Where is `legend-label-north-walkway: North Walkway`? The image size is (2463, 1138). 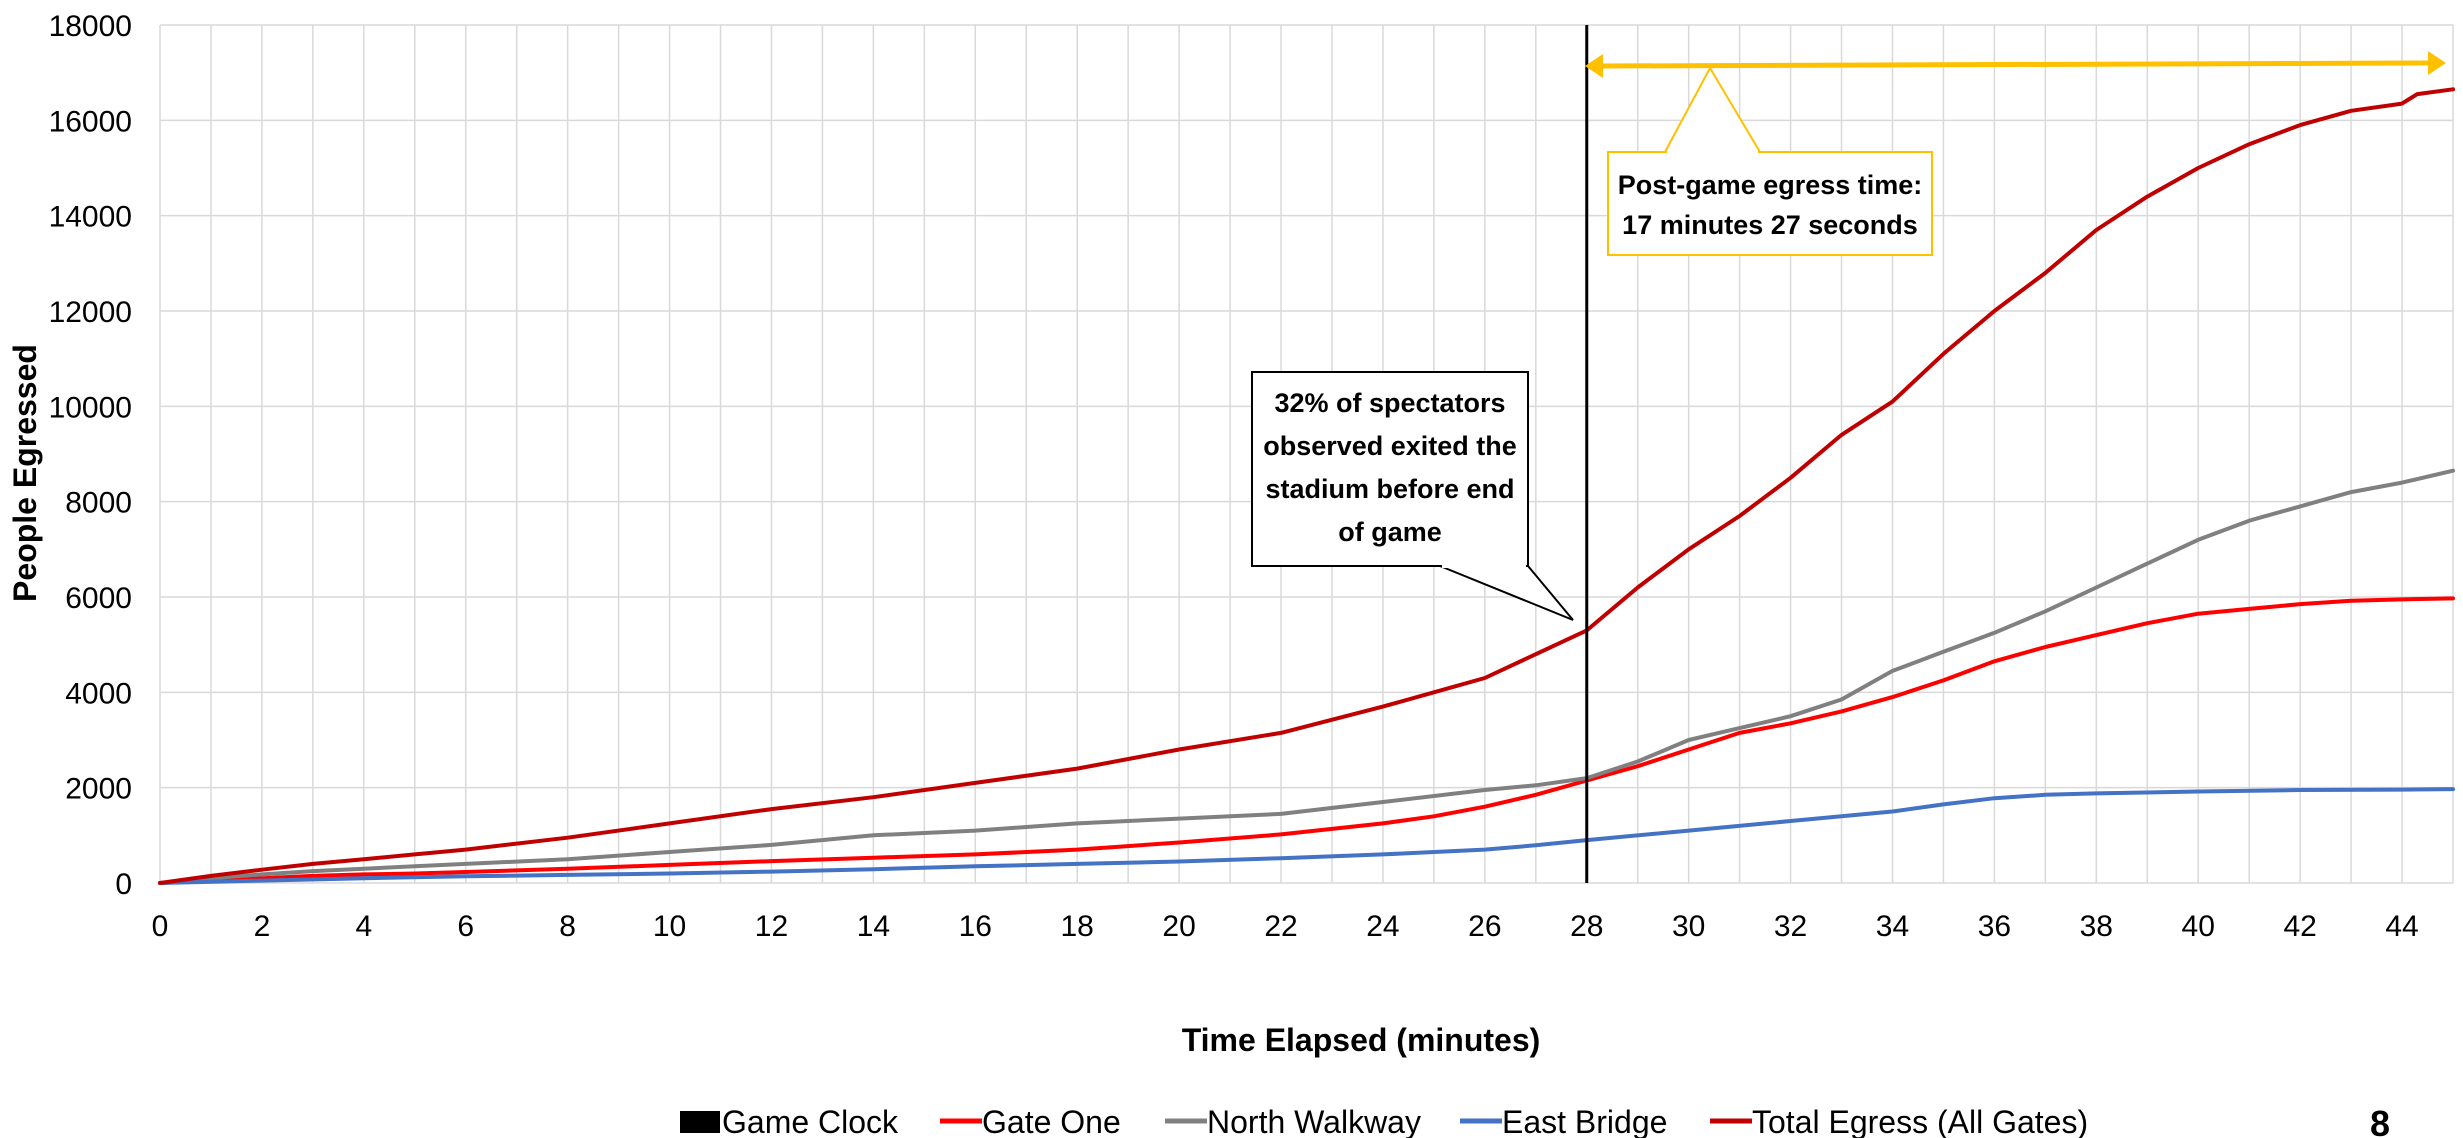
legend-label-north-walkway: North Walkway is located at coordinates (1314, 1121).